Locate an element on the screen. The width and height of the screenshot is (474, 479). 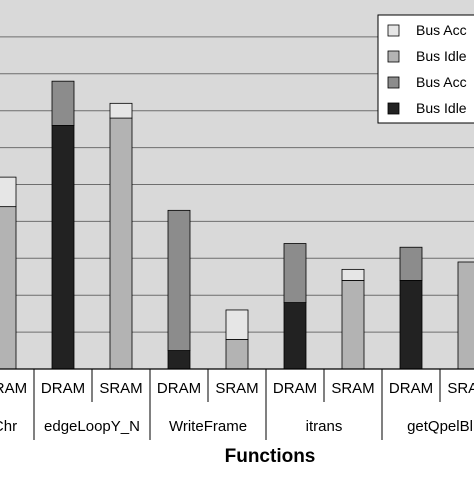
function-label: edgeLoopY_N is located at coordinates (92, 426).